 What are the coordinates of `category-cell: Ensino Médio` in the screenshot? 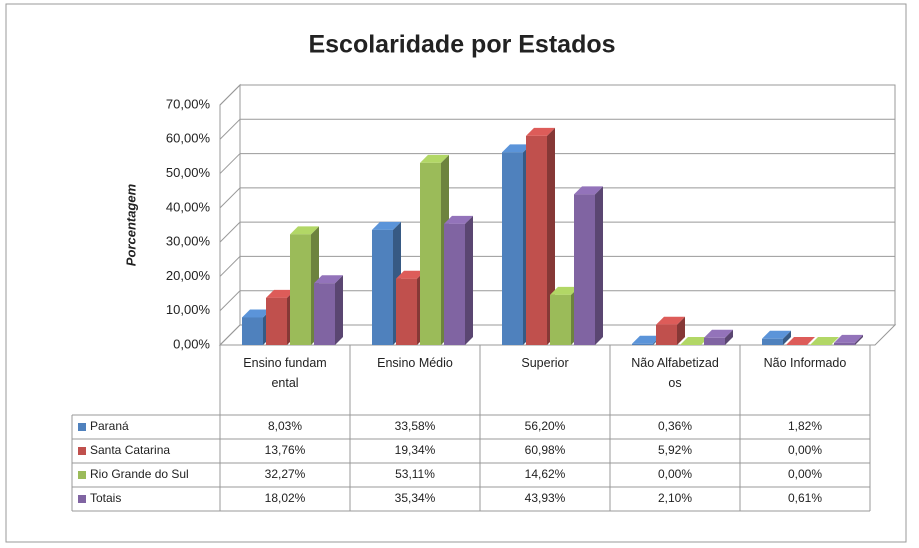 It's located at (415, 363).